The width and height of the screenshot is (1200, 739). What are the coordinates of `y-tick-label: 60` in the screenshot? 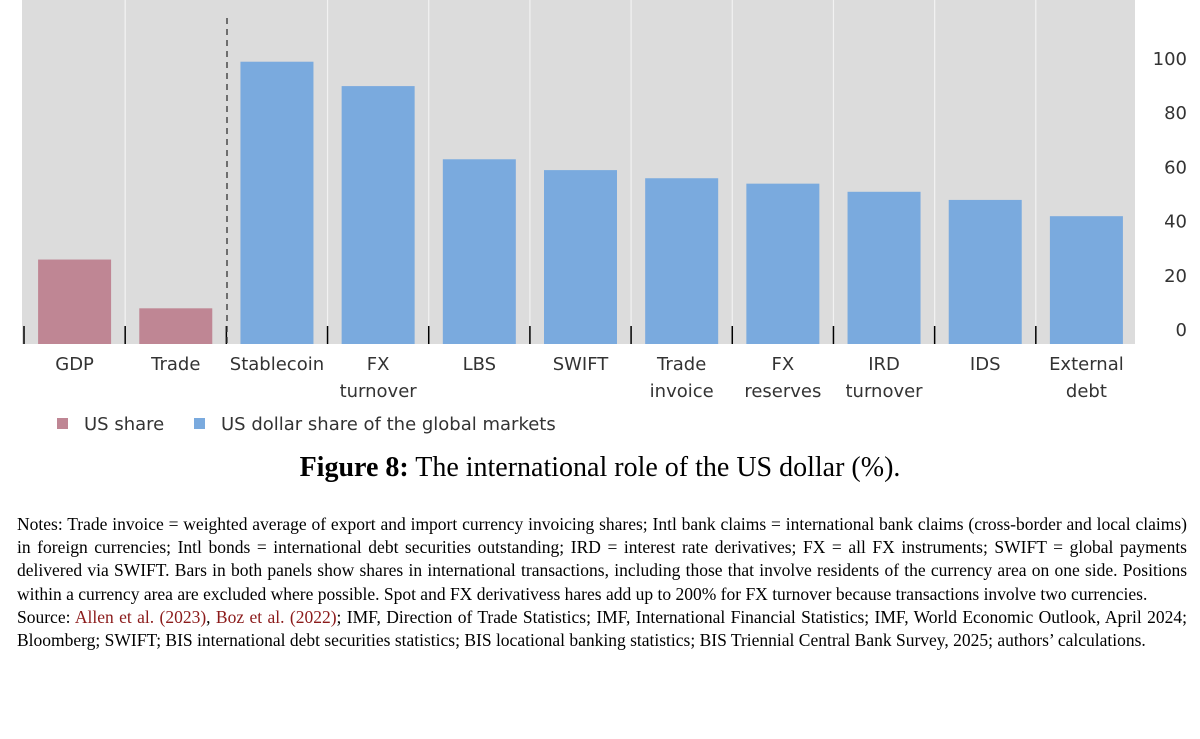 It's located at (1175, 167).